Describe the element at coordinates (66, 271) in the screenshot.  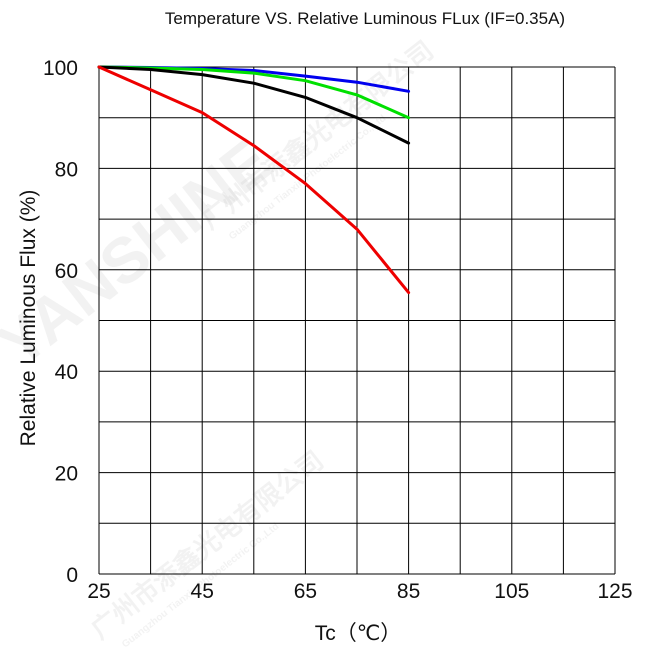
I see `y-tick-label: 60` at that location.